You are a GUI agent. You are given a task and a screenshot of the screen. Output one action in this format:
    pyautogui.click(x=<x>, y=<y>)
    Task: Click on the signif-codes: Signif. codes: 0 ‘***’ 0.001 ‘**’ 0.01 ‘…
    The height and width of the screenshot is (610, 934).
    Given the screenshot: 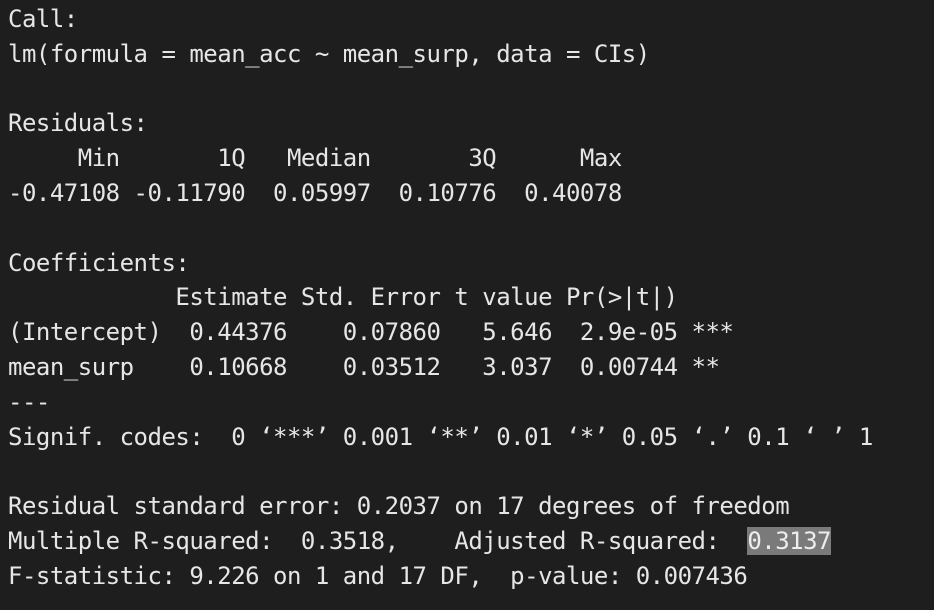 What is the action you would take?
    pyautogui.click(x=440, y=436)
    